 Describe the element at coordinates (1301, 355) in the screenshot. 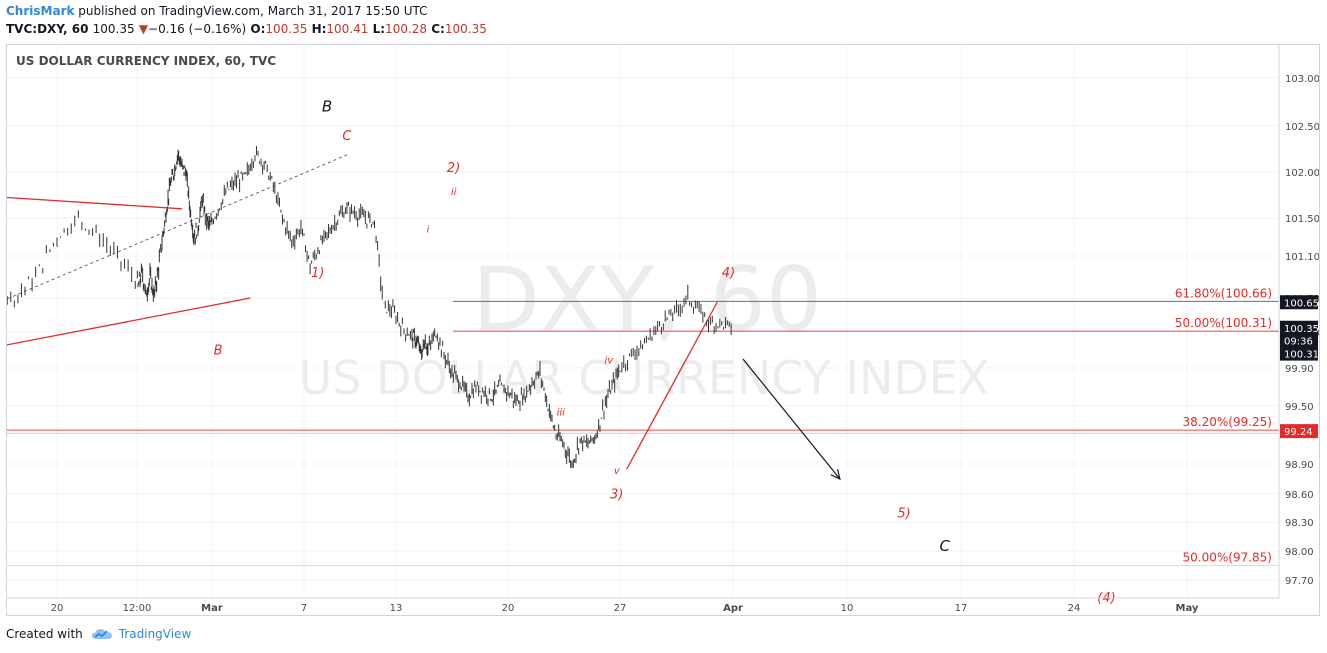

I see `price-tag-label: 100.31` at that location.